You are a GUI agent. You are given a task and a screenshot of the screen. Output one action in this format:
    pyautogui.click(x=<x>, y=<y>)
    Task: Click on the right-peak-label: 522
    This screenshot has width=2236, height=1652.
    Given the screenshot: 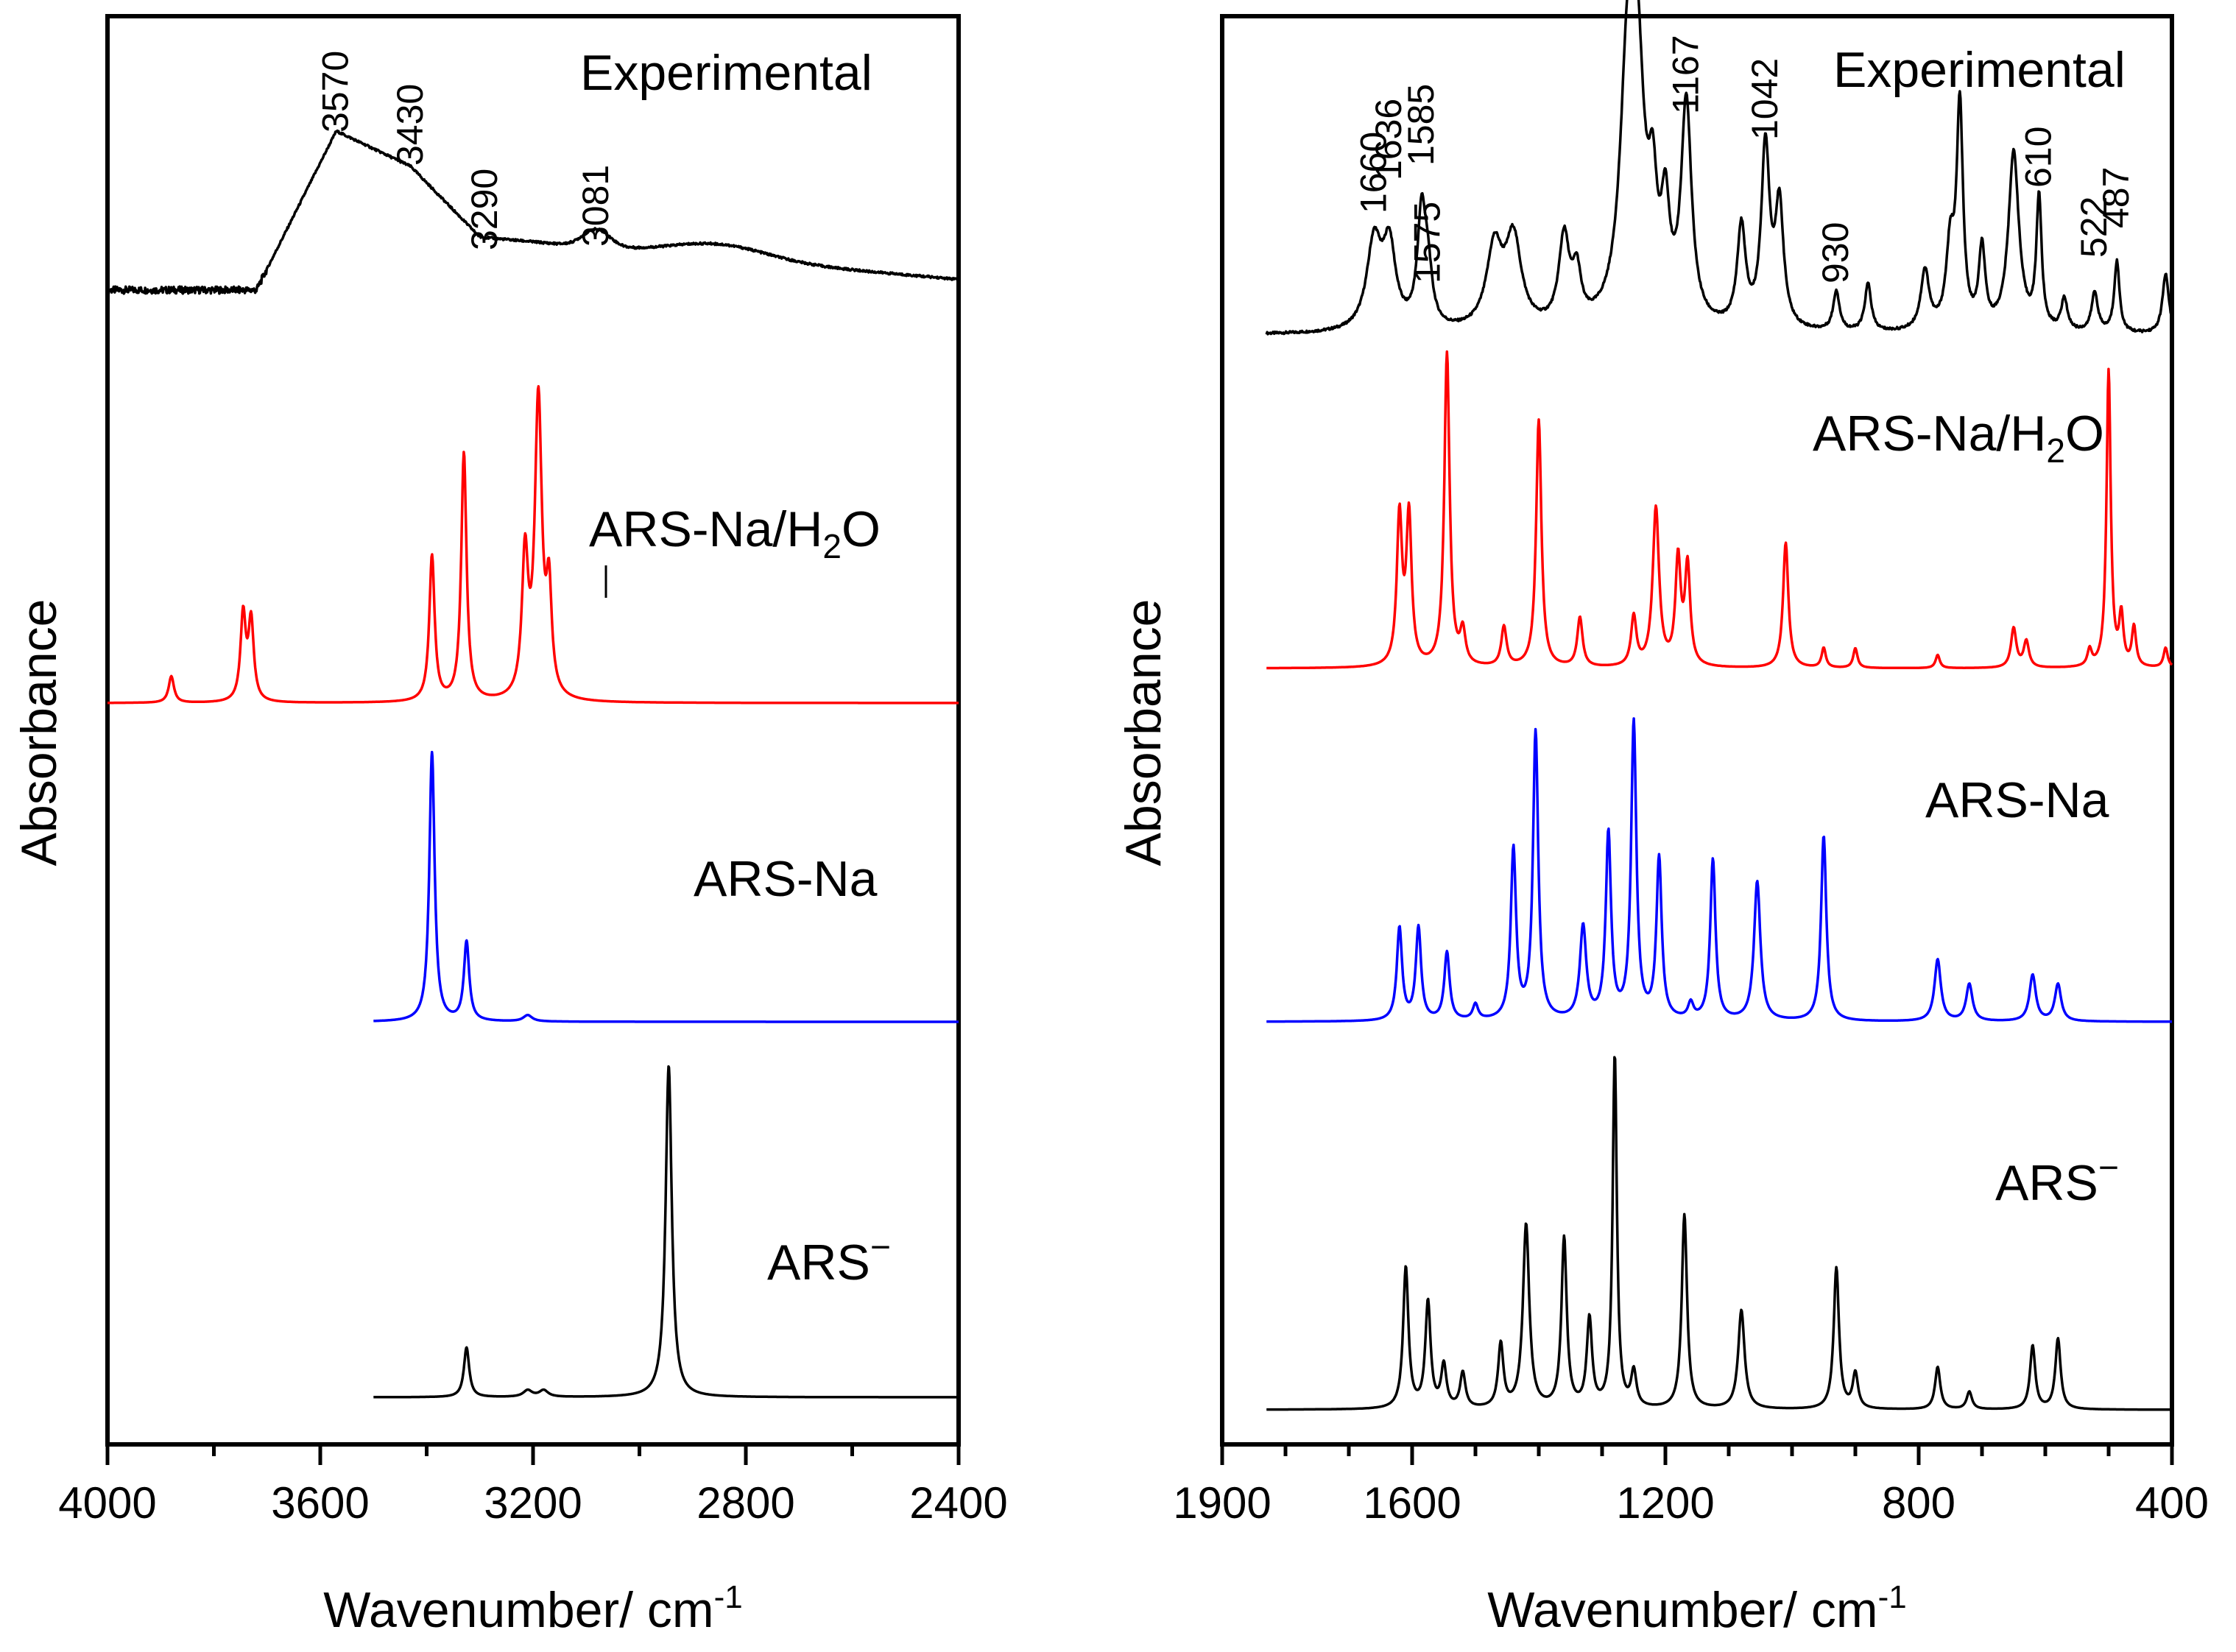 What is the action you would take?
    pyautogui.click(x=2094, y=227)
    